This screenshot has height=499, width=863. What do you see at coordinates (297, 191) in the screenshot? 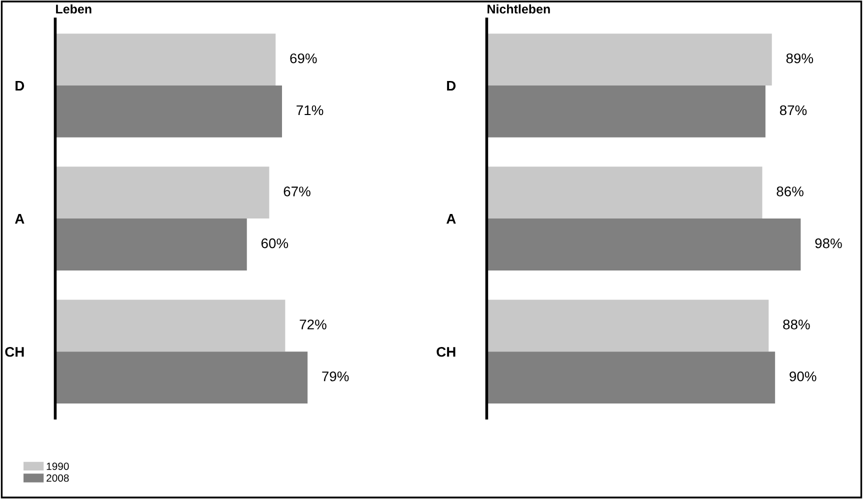
I see `data-label: 67%` at bounding box center [297, 191].